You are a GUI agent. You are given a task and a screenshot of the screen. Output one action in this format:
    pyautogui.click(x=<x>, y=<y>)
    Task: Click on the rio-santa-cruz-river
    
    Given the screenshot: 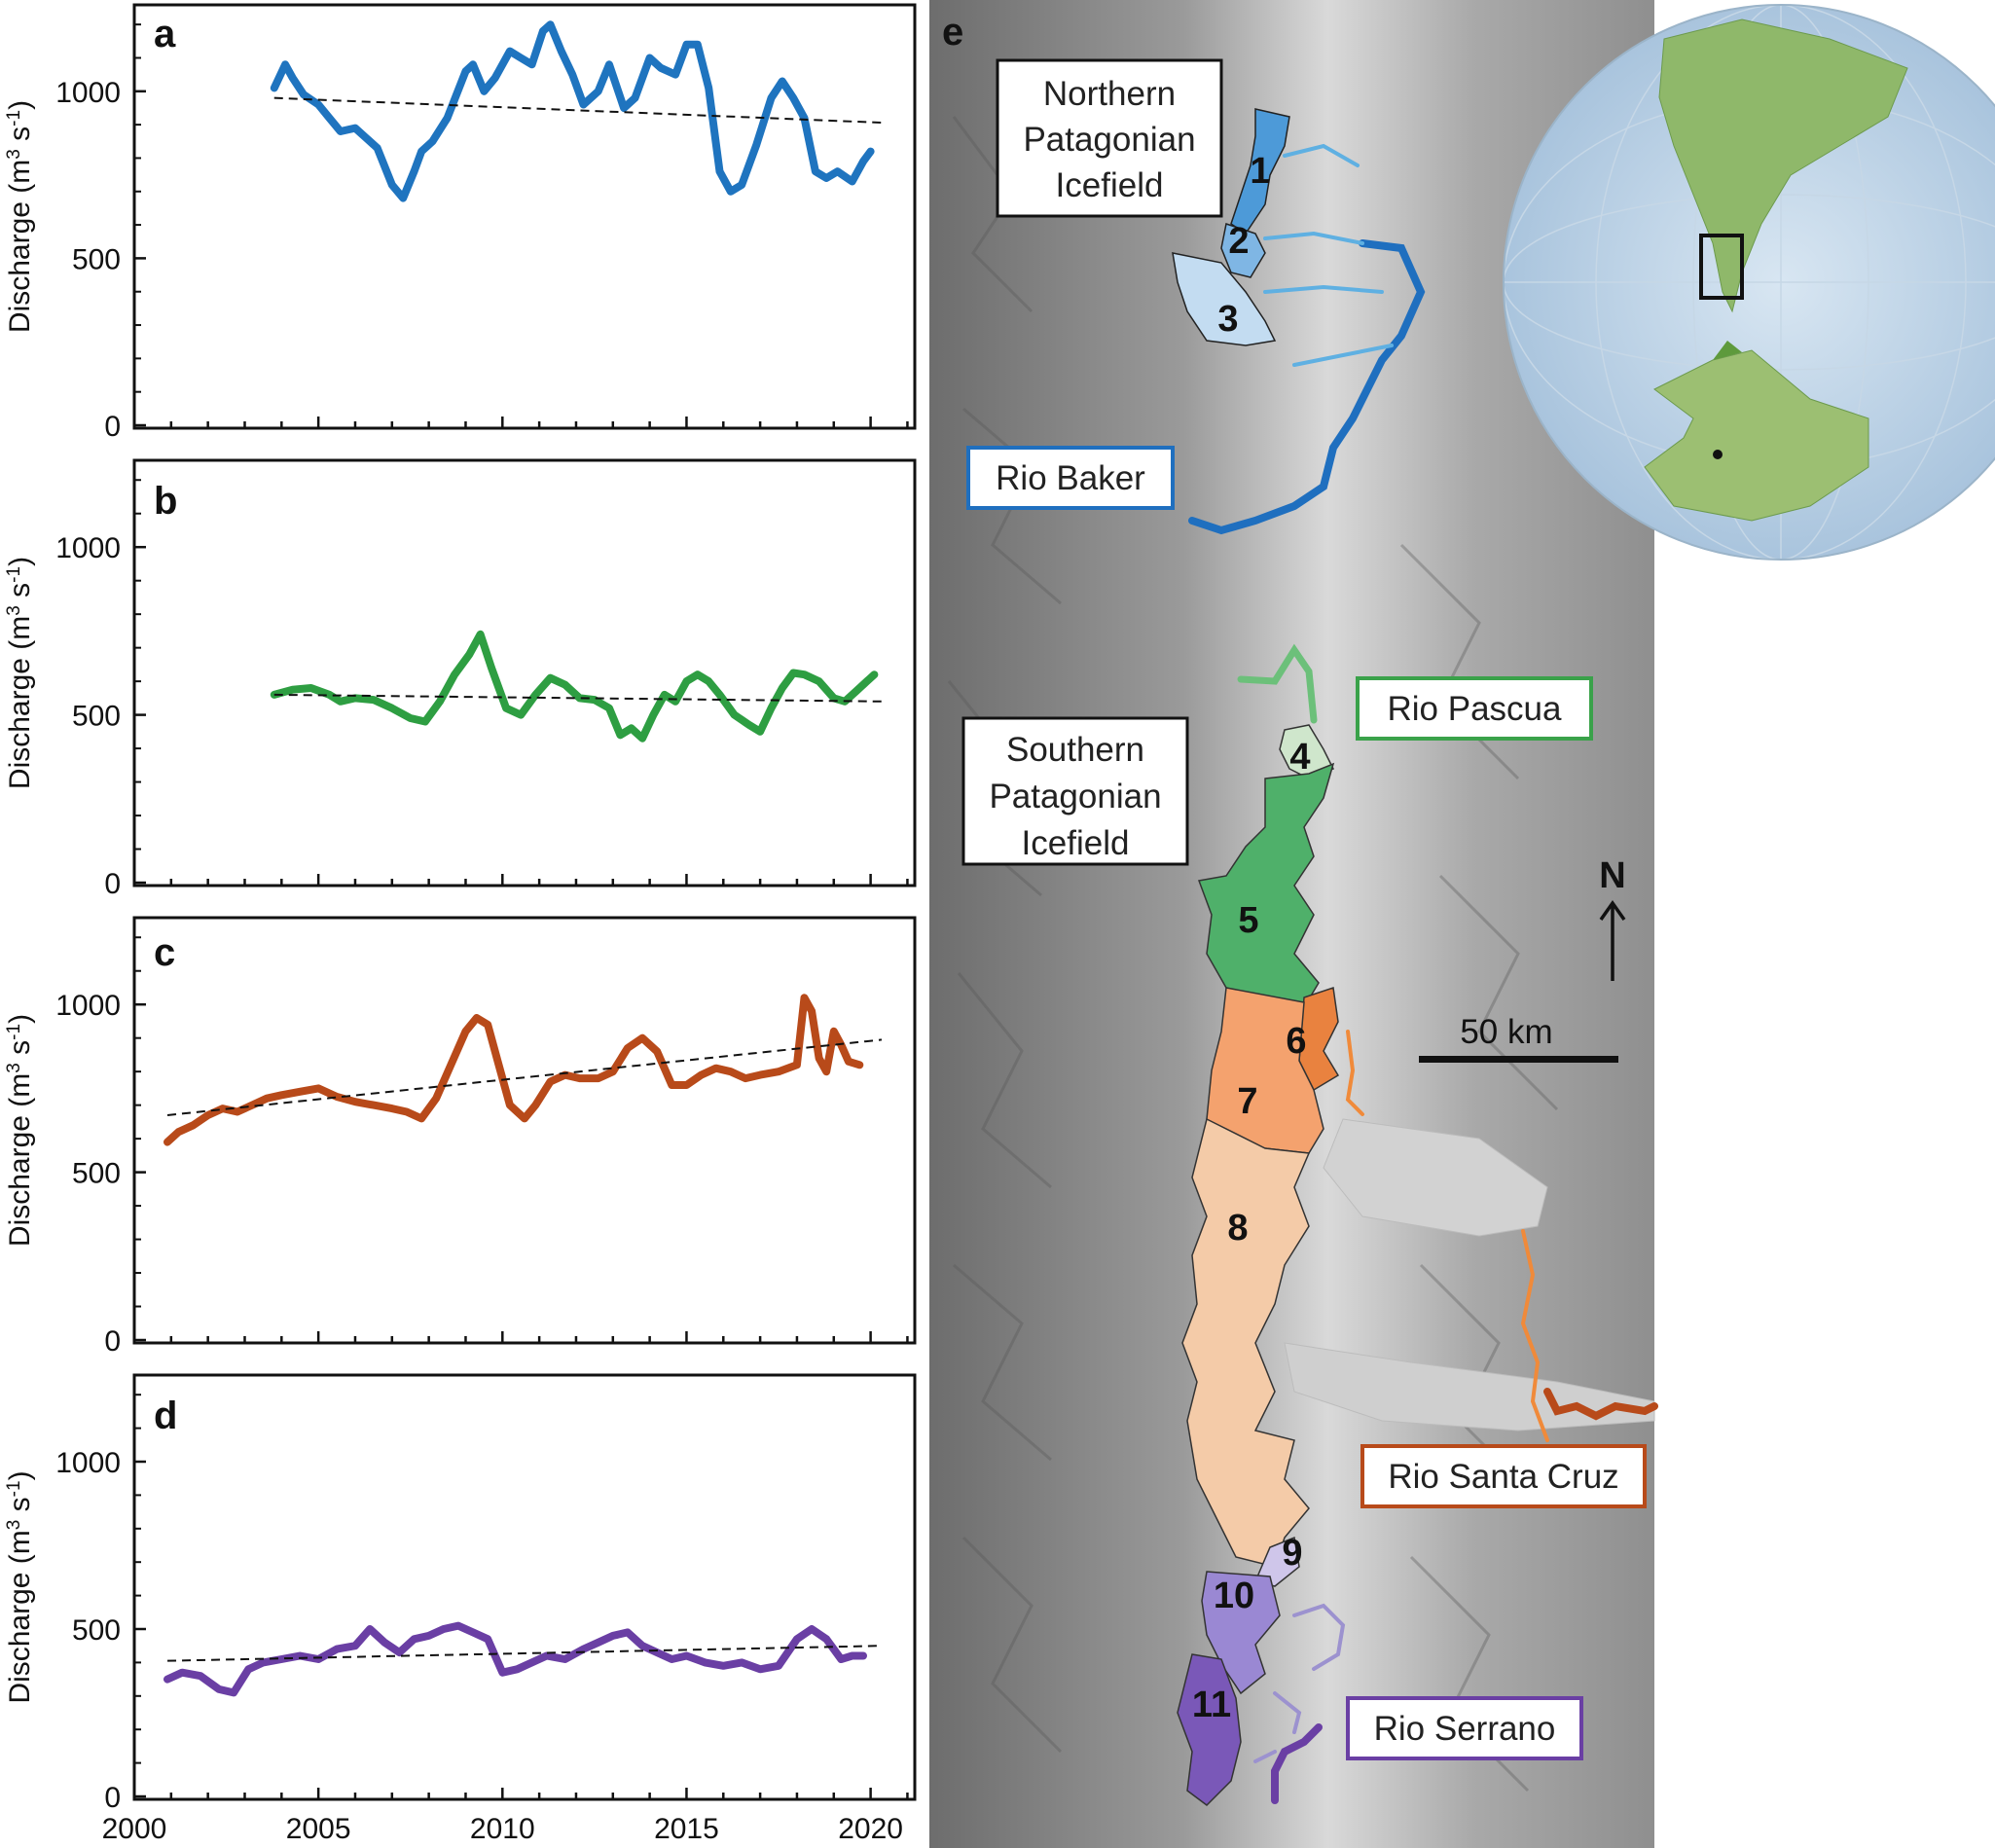 What is the action you would take?
    pyautogui.click(x=1502, y=1236)
    